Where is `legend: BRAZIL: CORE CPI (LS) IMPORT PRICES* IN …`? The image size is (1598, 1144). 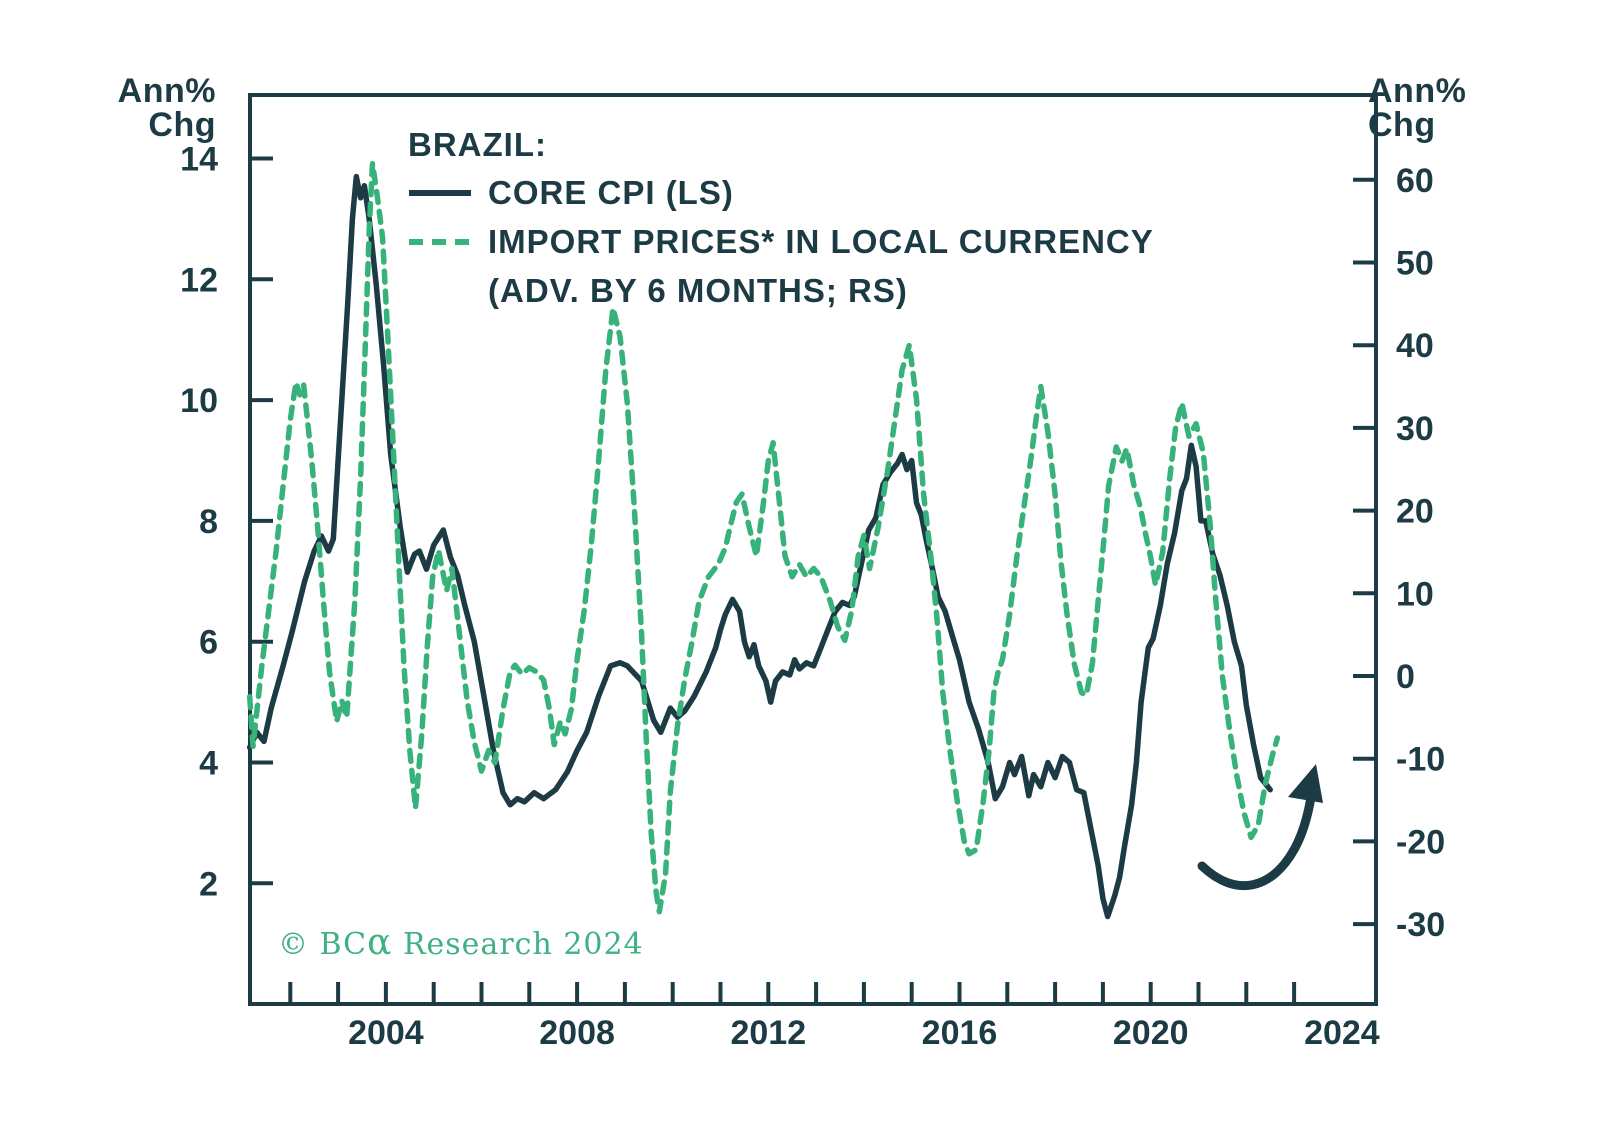
legend: BRAZIL: CORE CPI (LS) IMPORT PRICES* IN … is located at coordinates (781, 219).